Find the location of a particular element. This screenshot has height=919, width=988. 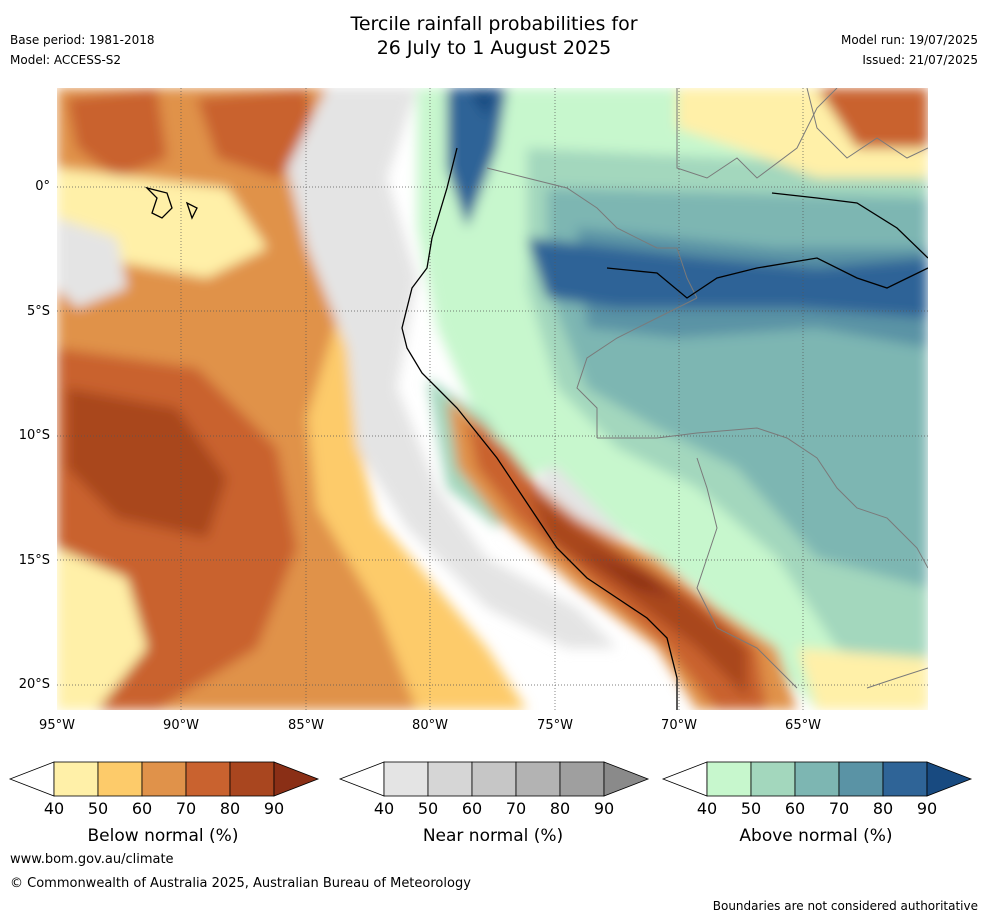

colorbar-near: 40 50 60 70 80 90 is located at coordinates (494, 789).